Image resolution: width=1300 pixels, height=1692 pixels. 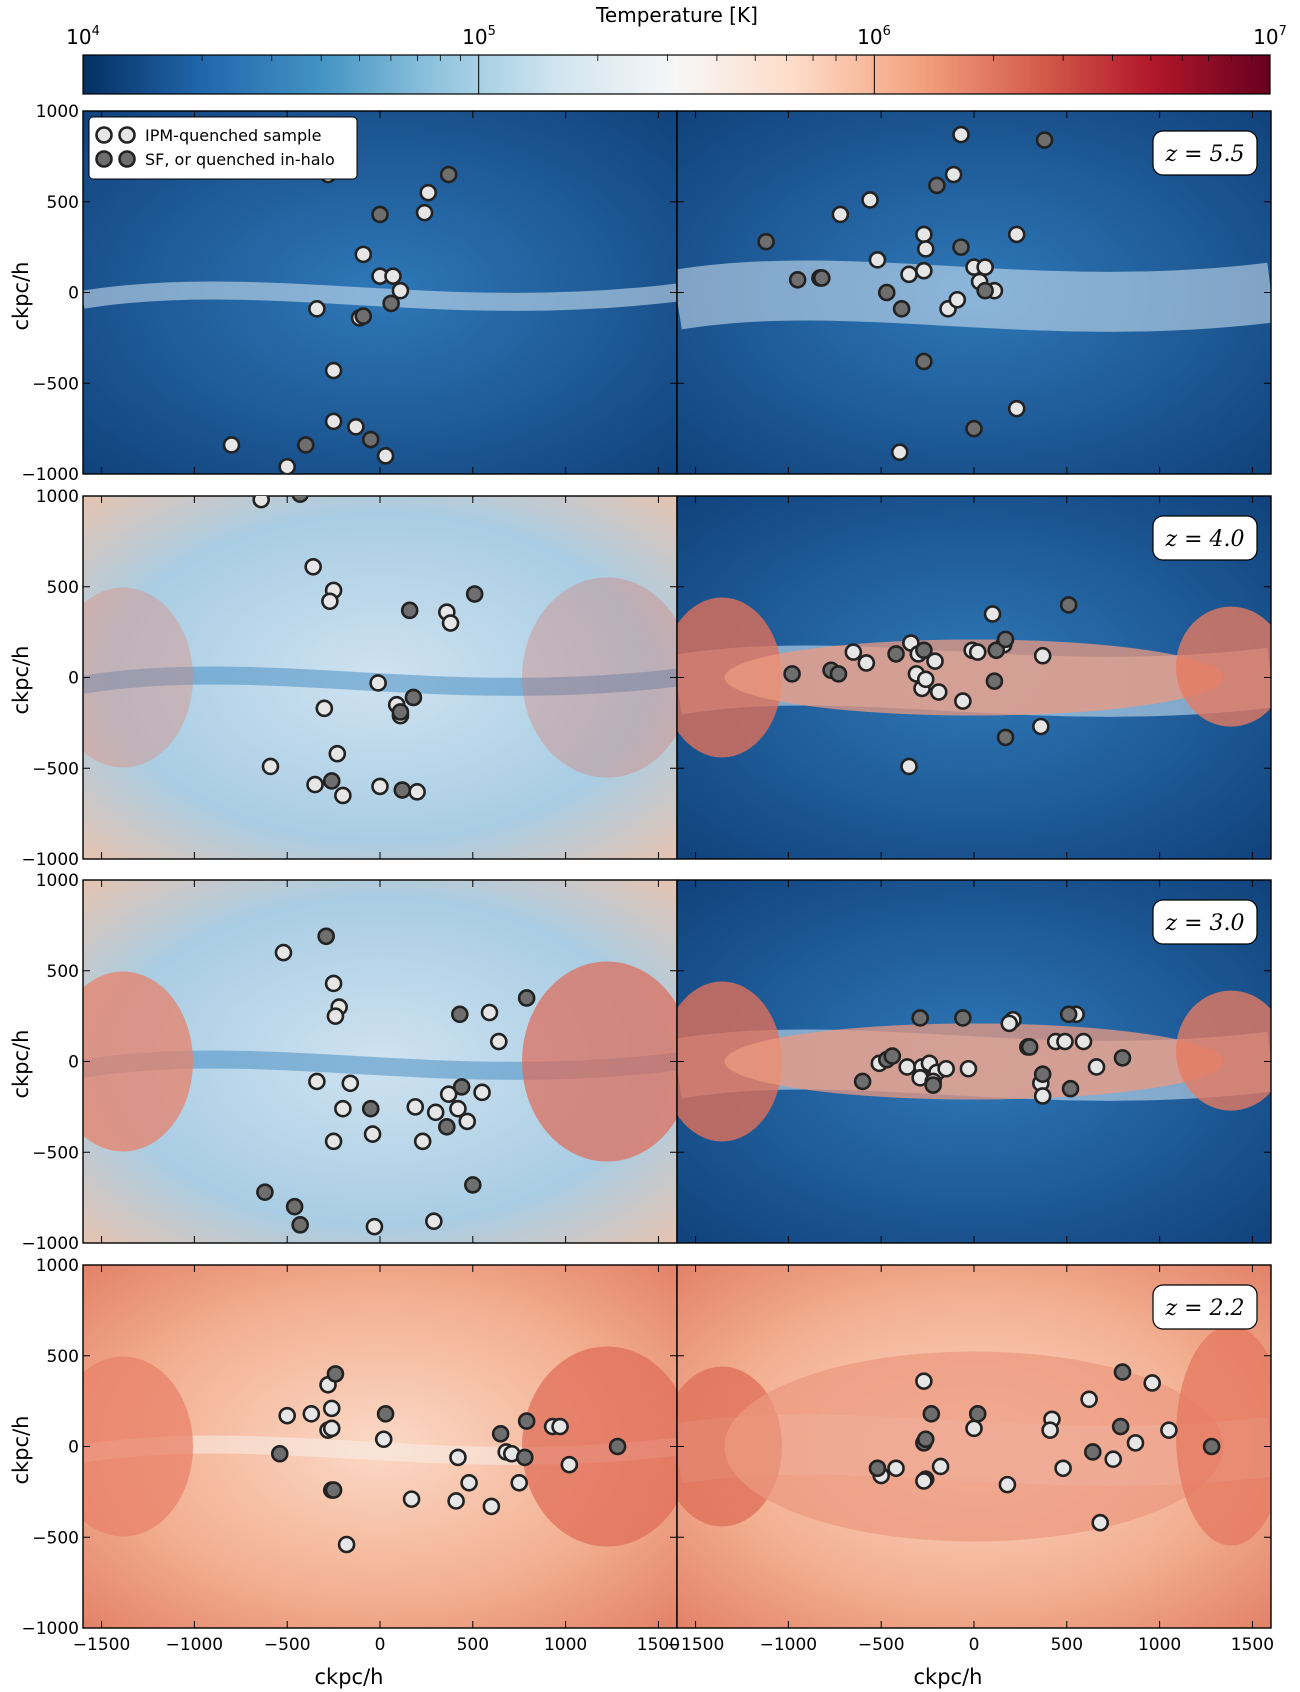 I want to click on svg-text: 106, so click(x=874, y=36).